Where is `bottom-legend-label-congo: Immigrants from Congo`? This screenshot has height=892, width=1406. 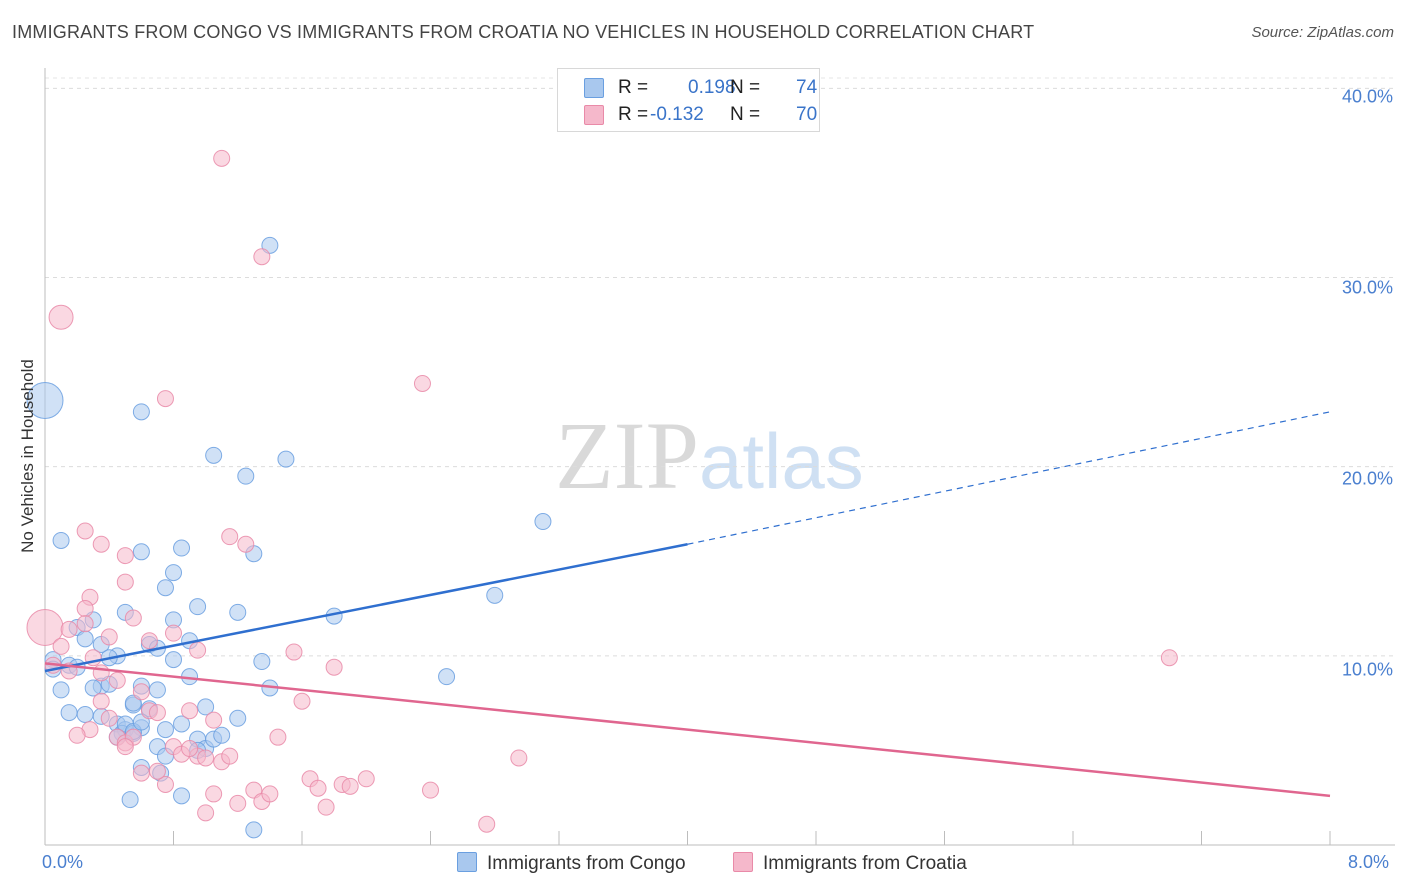 bottom-legend-label-congo: Immigrants from Congo is located at coordinates (586, 863).